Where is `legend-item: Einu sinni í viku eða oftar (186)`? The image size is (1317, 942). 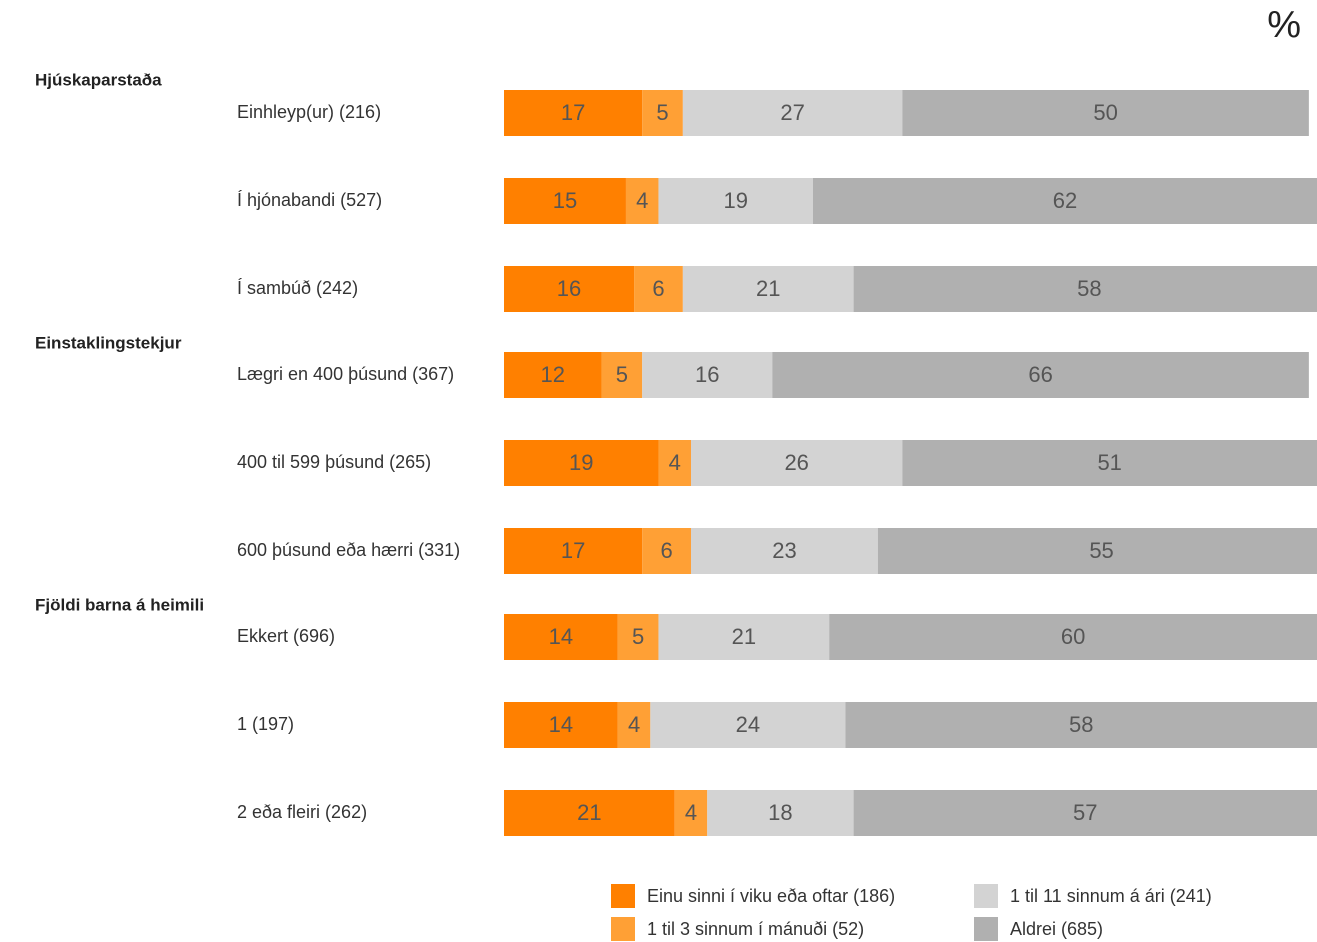 legend-item: Einu sinni í viku eða oftar (186) is located at coordinates (753, 896).